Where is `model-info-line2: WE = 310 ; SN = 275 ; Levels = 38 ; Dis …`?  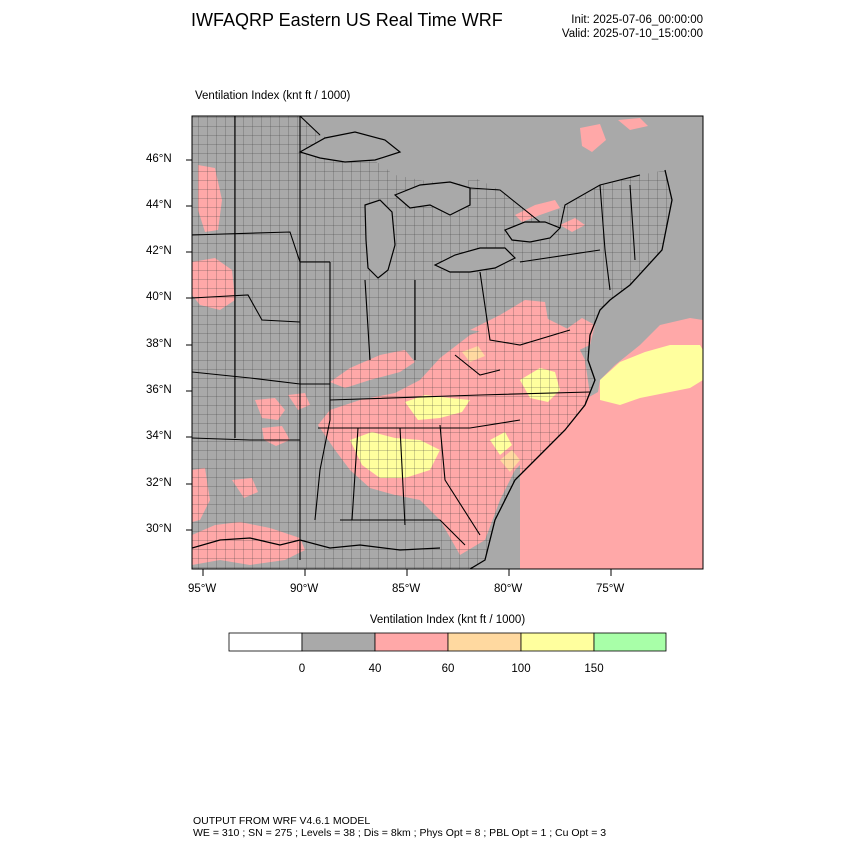 model-info-line2: WE = 310 ; SN = 275 ; Levels = 38 ; Dis … is located at coordinates (400, 833).